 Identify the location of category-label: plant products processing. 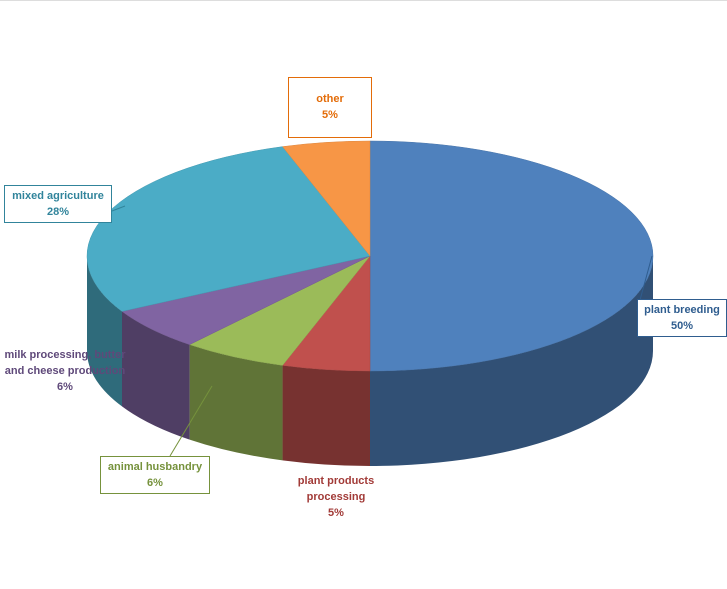
(336, 489).